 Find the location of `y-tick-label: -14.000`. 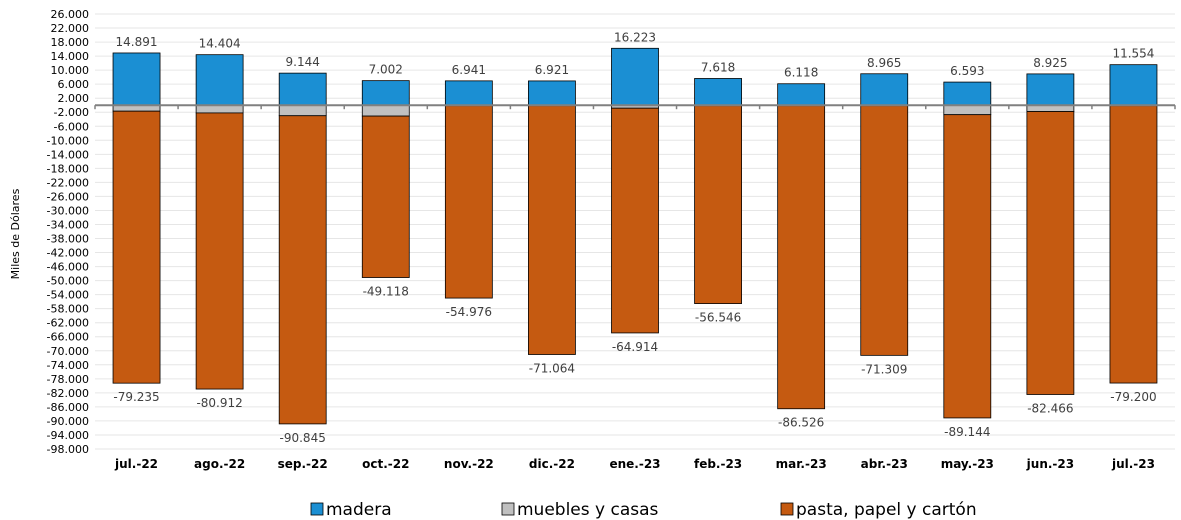

y-tick-label: -14.000 is located at coordinates (68, 154).